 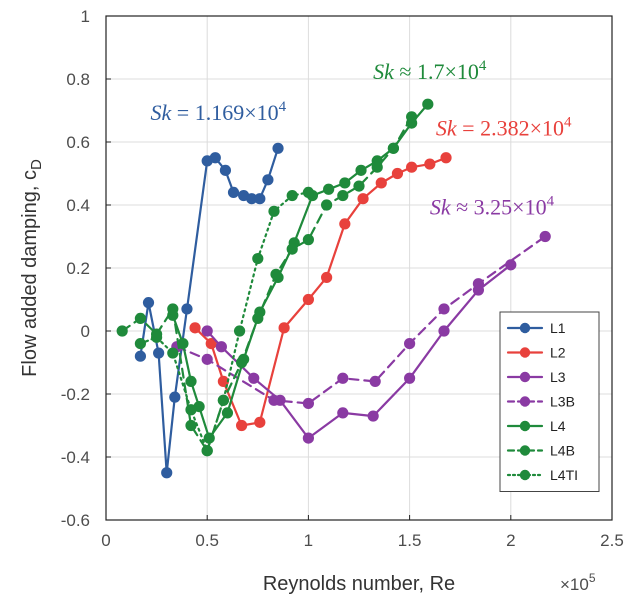 I want to click on legend-label-l4ti: L4TI, so click(x=564, y=475).